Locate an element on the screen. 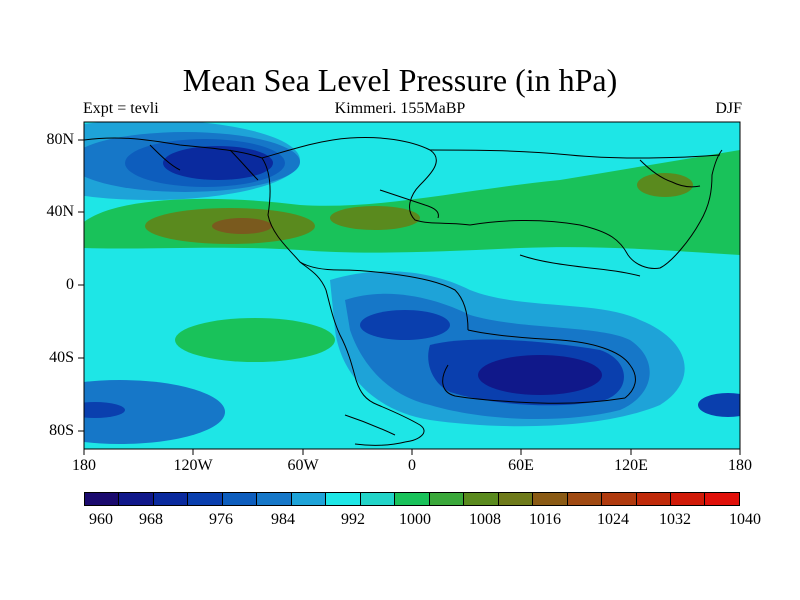  lat-label: 0 is located at coordinates (70, 284).